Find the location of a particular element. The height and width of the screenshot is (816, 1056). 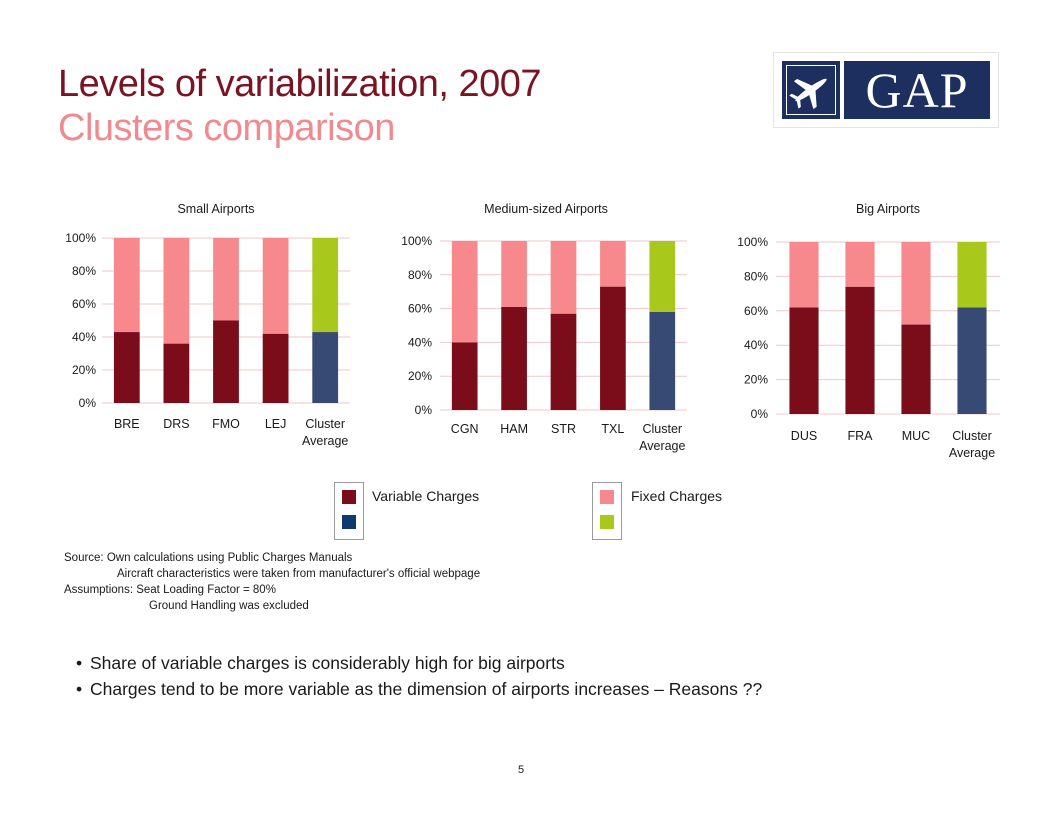

x-category-label: CGN is located at coordinates (465, 429).